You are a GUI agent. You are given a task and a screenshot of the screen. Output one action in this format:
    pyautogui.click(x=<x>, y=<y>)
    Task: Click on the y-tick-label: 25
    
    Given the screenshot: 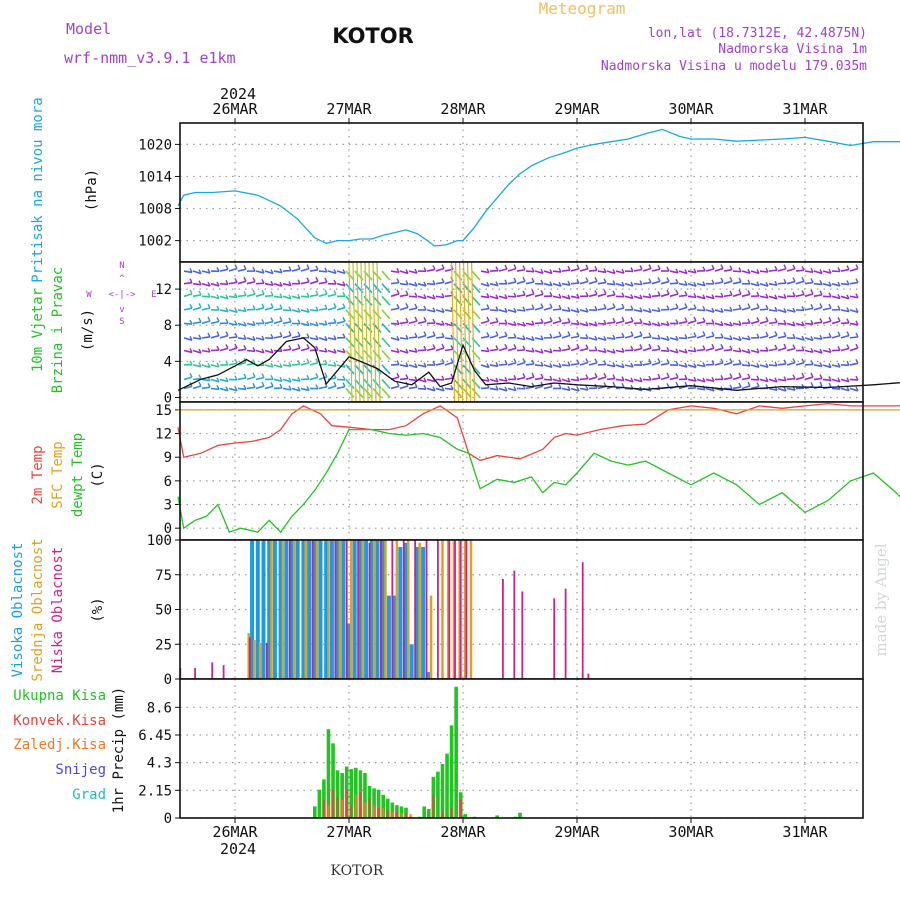 What is the action you would take?
    pyautogui.click(x=163, y=645)
    